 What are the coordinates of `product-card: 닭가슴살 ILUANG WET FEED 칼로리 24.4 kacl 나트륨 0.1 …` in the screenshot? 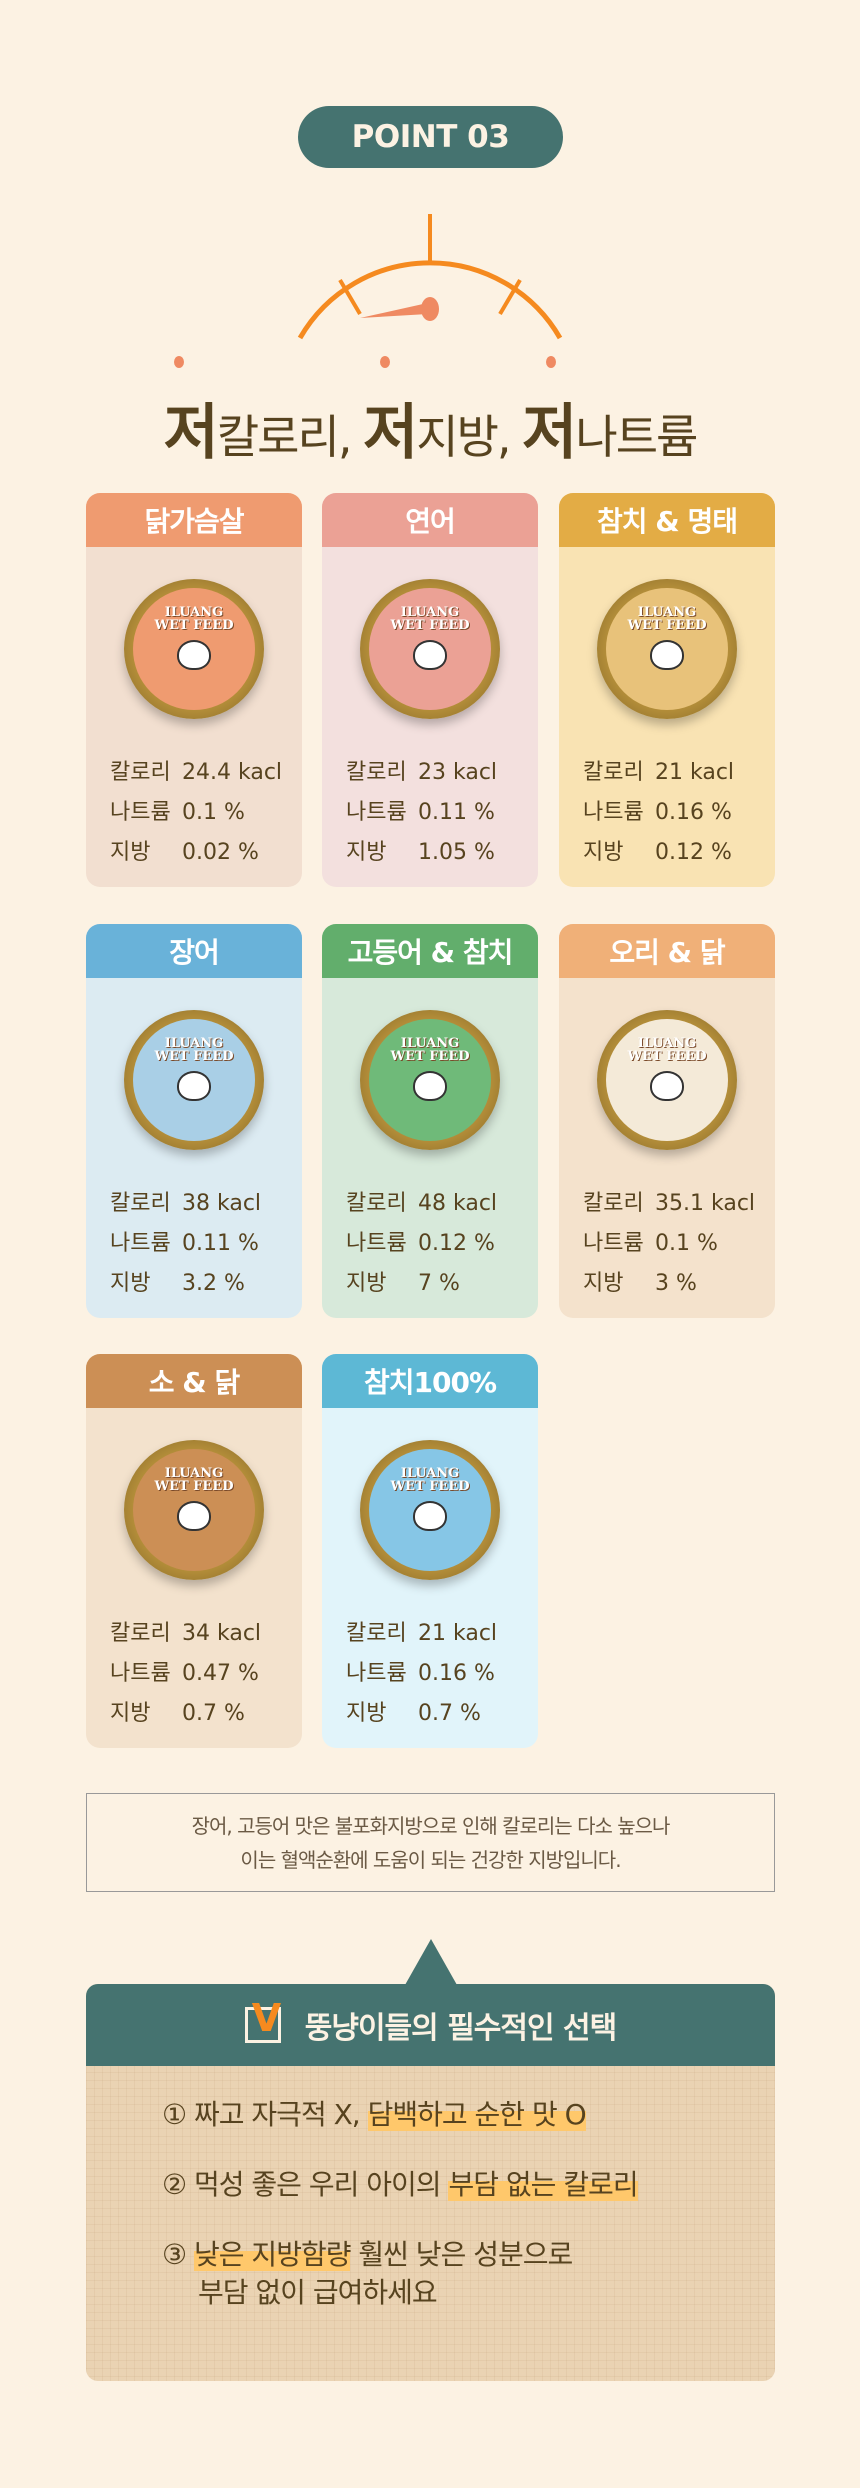 It's located at (194, 690).